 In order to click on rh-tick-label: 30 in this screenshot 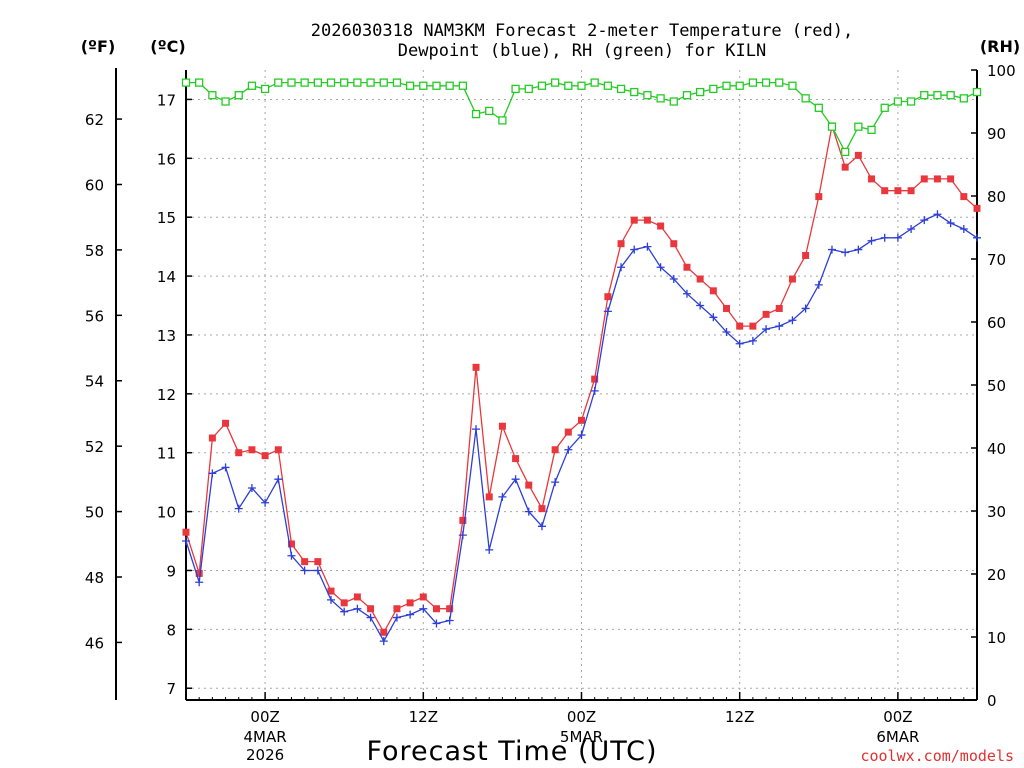, I will do `click(996, 512)`.